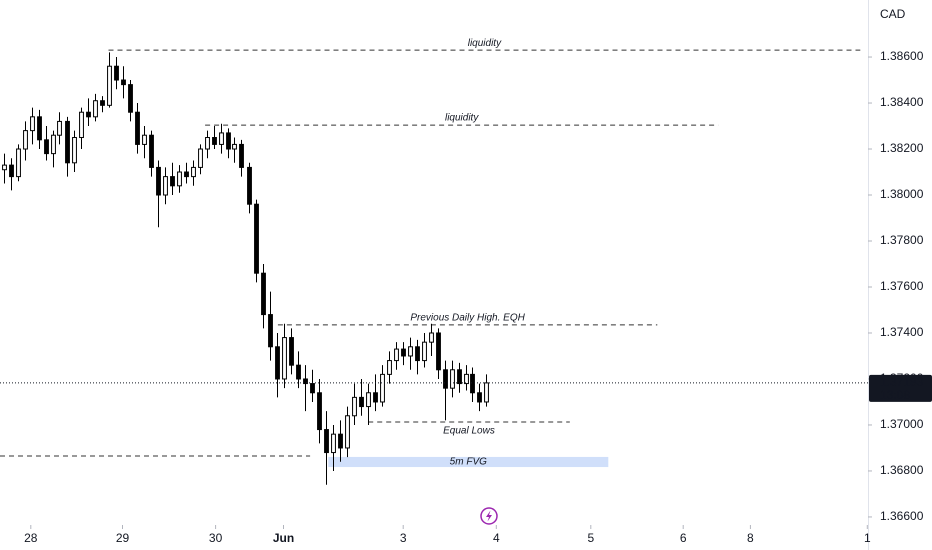 This screenshot has height=550, width=932. What do you see at coordinates (902, 148) in the screenshot?
I see `y-tick-label: 1.38200` at bounding box center [902, 148].